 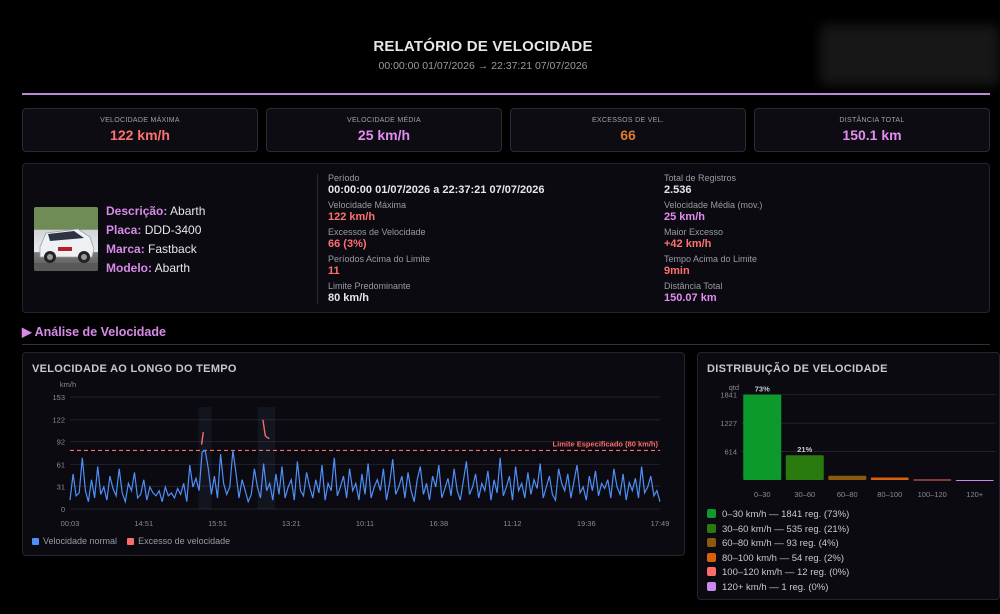 What do you see at coordinates (66, 239) in the screenshot?
I see `vehicle-photo` at bounding box center [66, 239].